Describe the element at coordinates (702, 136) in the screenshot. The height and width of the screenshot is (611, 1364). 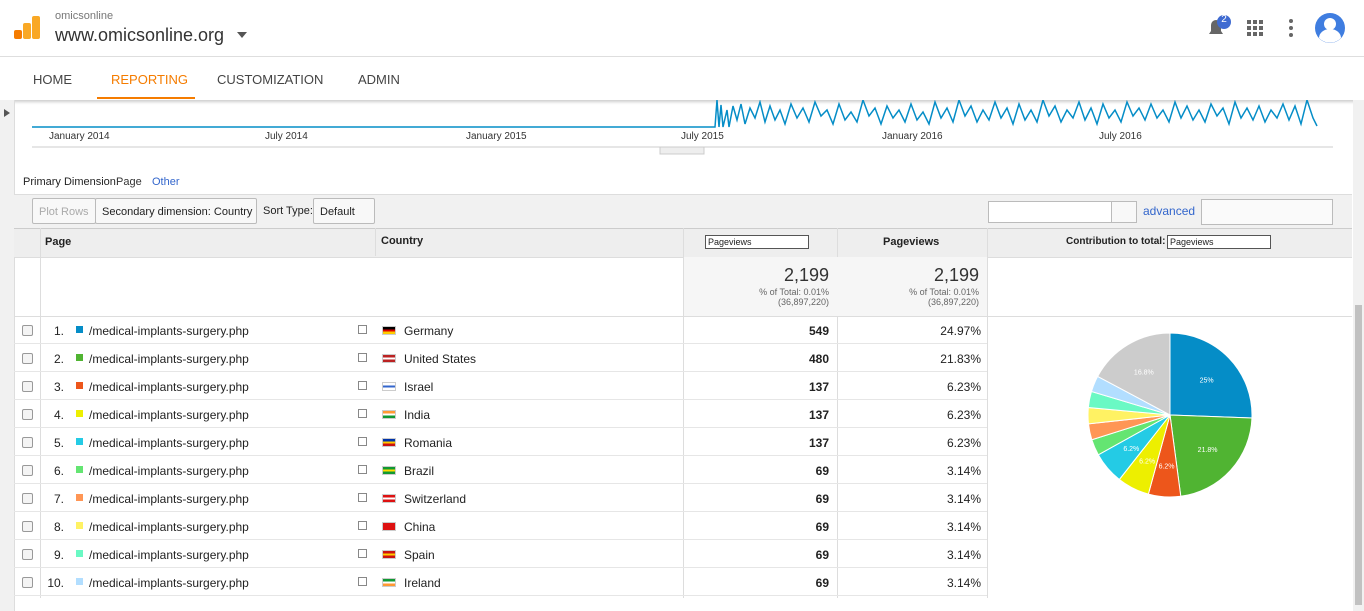
I see `x-label: July 2015` at that location.